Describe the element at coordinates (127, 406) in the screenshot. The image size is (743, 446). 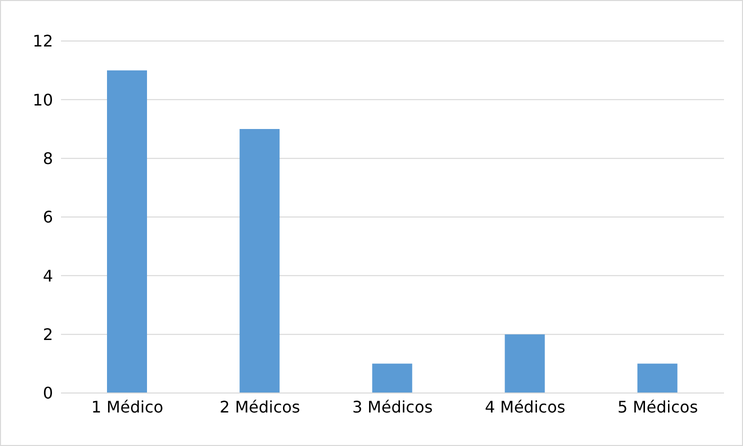
I see `x-tick-label: 1 Médico` at that location.